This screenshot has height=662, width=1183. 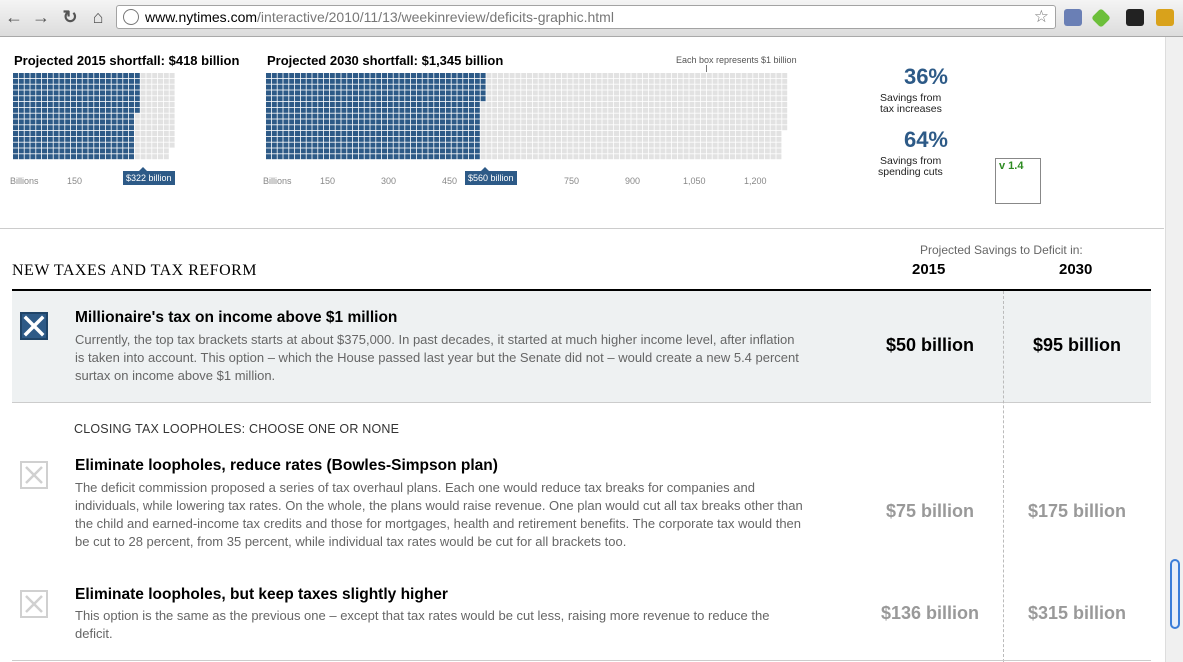 I want to click on box-note-tick, so click(x=706, y=68).